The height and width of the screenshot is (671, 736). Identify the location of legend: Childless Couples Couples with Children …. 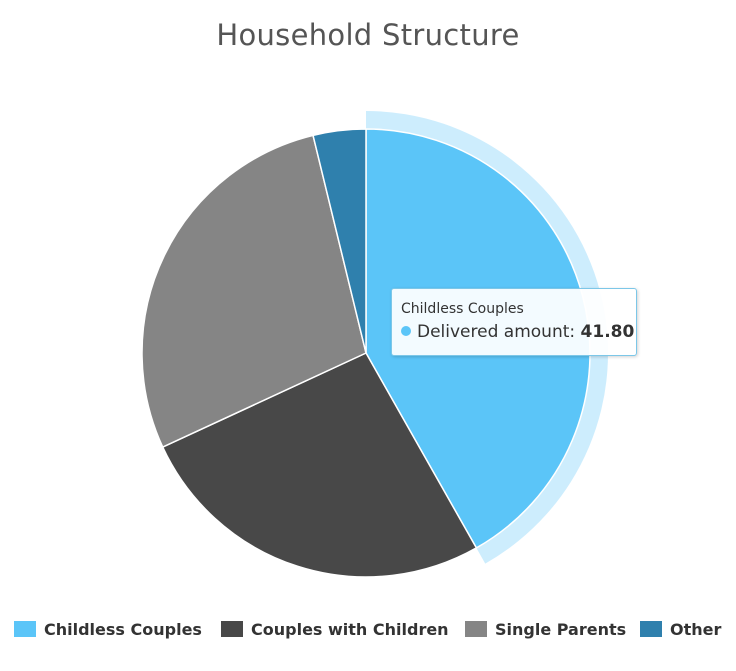
(368, 629).